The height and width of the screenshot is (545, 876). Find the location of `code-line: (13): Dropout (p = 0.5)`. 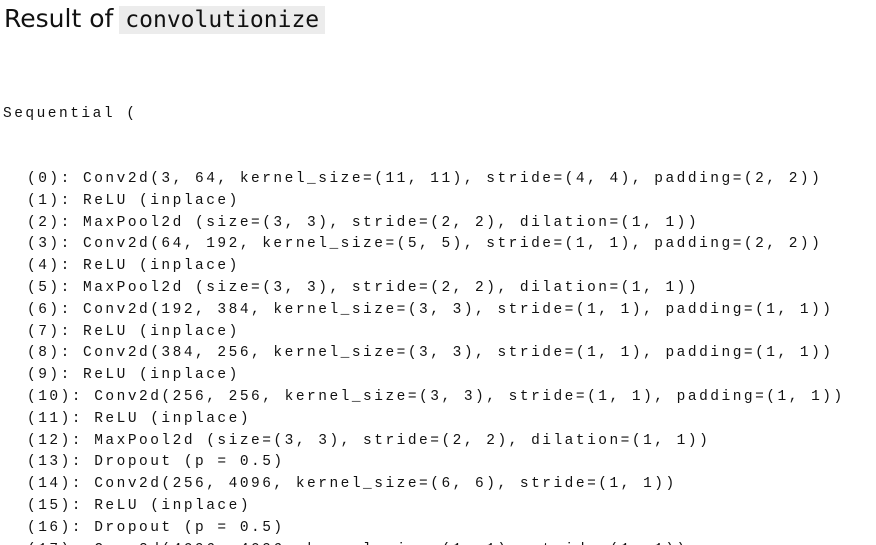

code-line: (13): Dropout (p = 0.5) is located at coordinates (156, 462).